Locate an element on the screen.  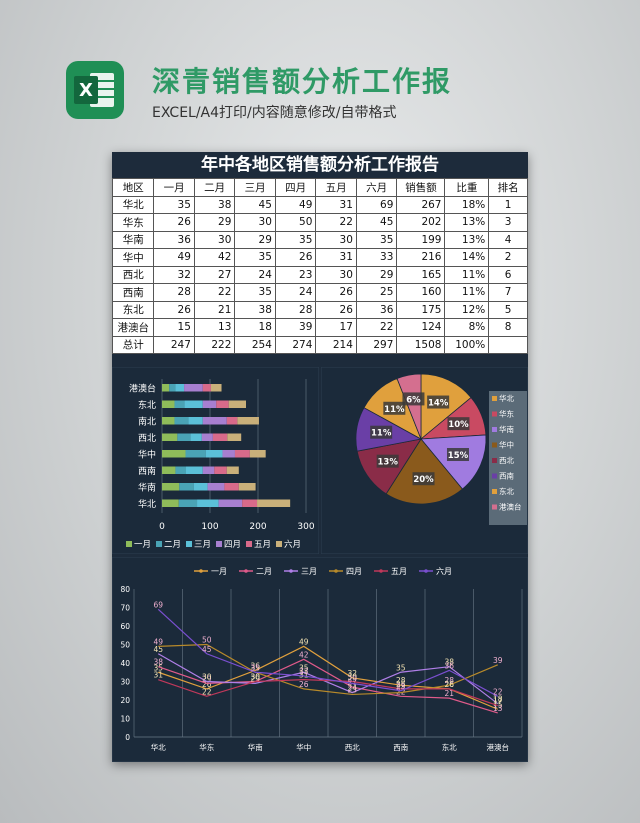
table-cell: 124 is located at coordinates (421, 327).